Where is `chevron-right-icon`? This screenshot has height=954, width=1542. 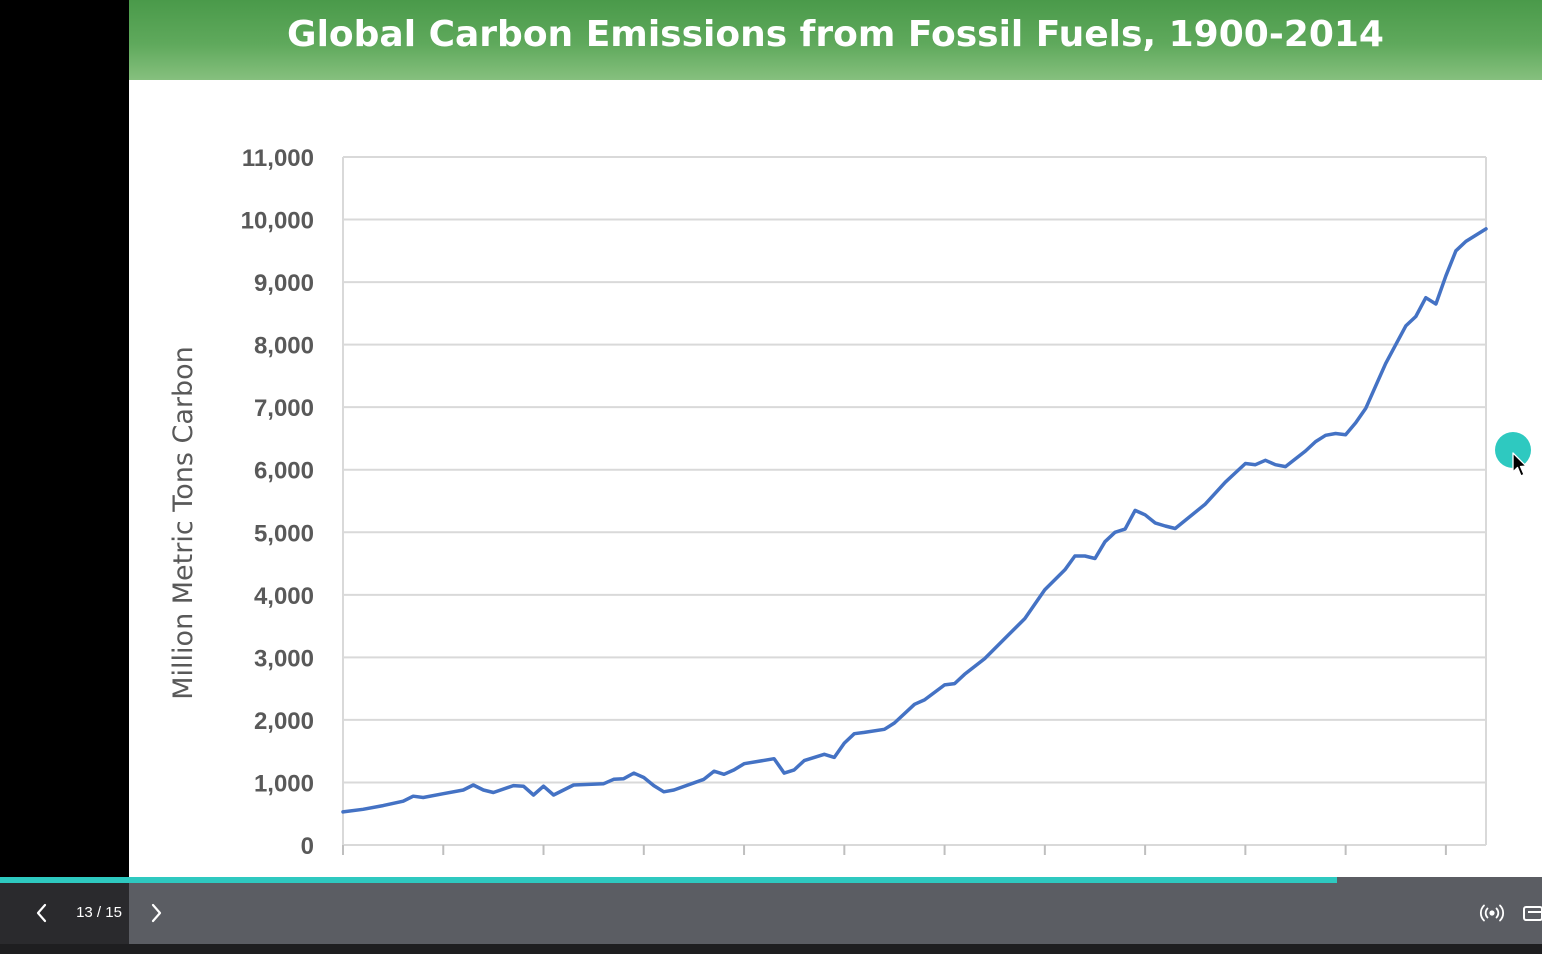 chevron-right-icon is located at coordinates (156, 913).